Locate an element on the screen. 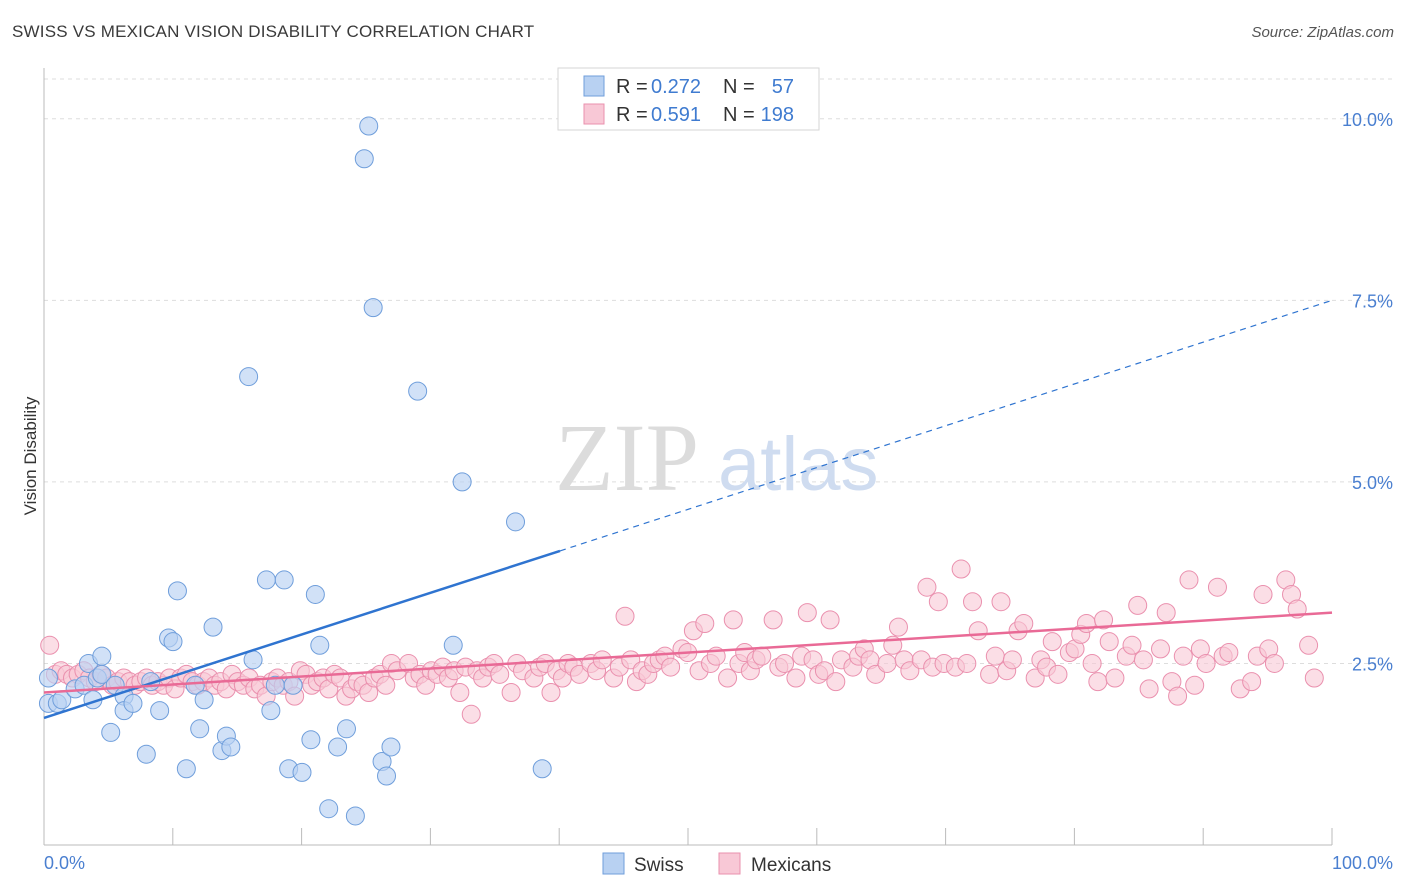 The width and height of the screenshot is (1406, 892). legend-n-value-mexicans: 198 is located at coordinates (777, 115).